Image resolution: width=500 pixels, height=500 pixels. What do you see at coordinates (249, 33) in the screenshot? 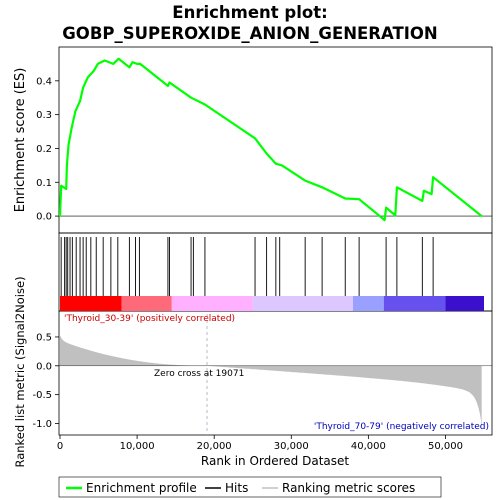
I see `chart-title-line-2: GOBP_SUPEROXIDE_ANION_GENERATION` at bounding box center [249, 33].